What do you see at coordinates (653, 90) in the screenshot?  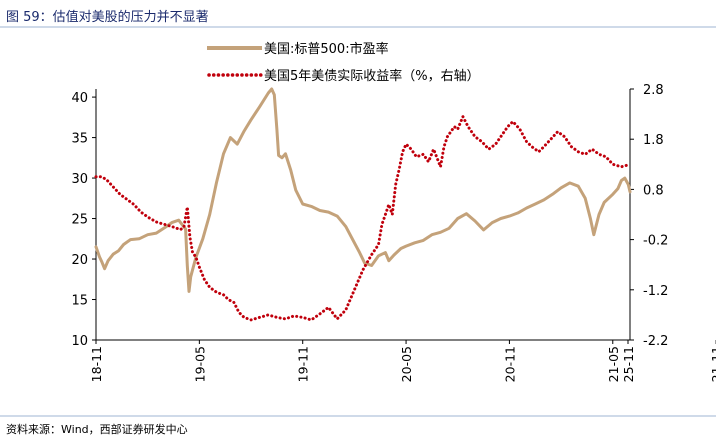 I see `right-y-tick-label: 2.8` at bounding box center [653, 90].